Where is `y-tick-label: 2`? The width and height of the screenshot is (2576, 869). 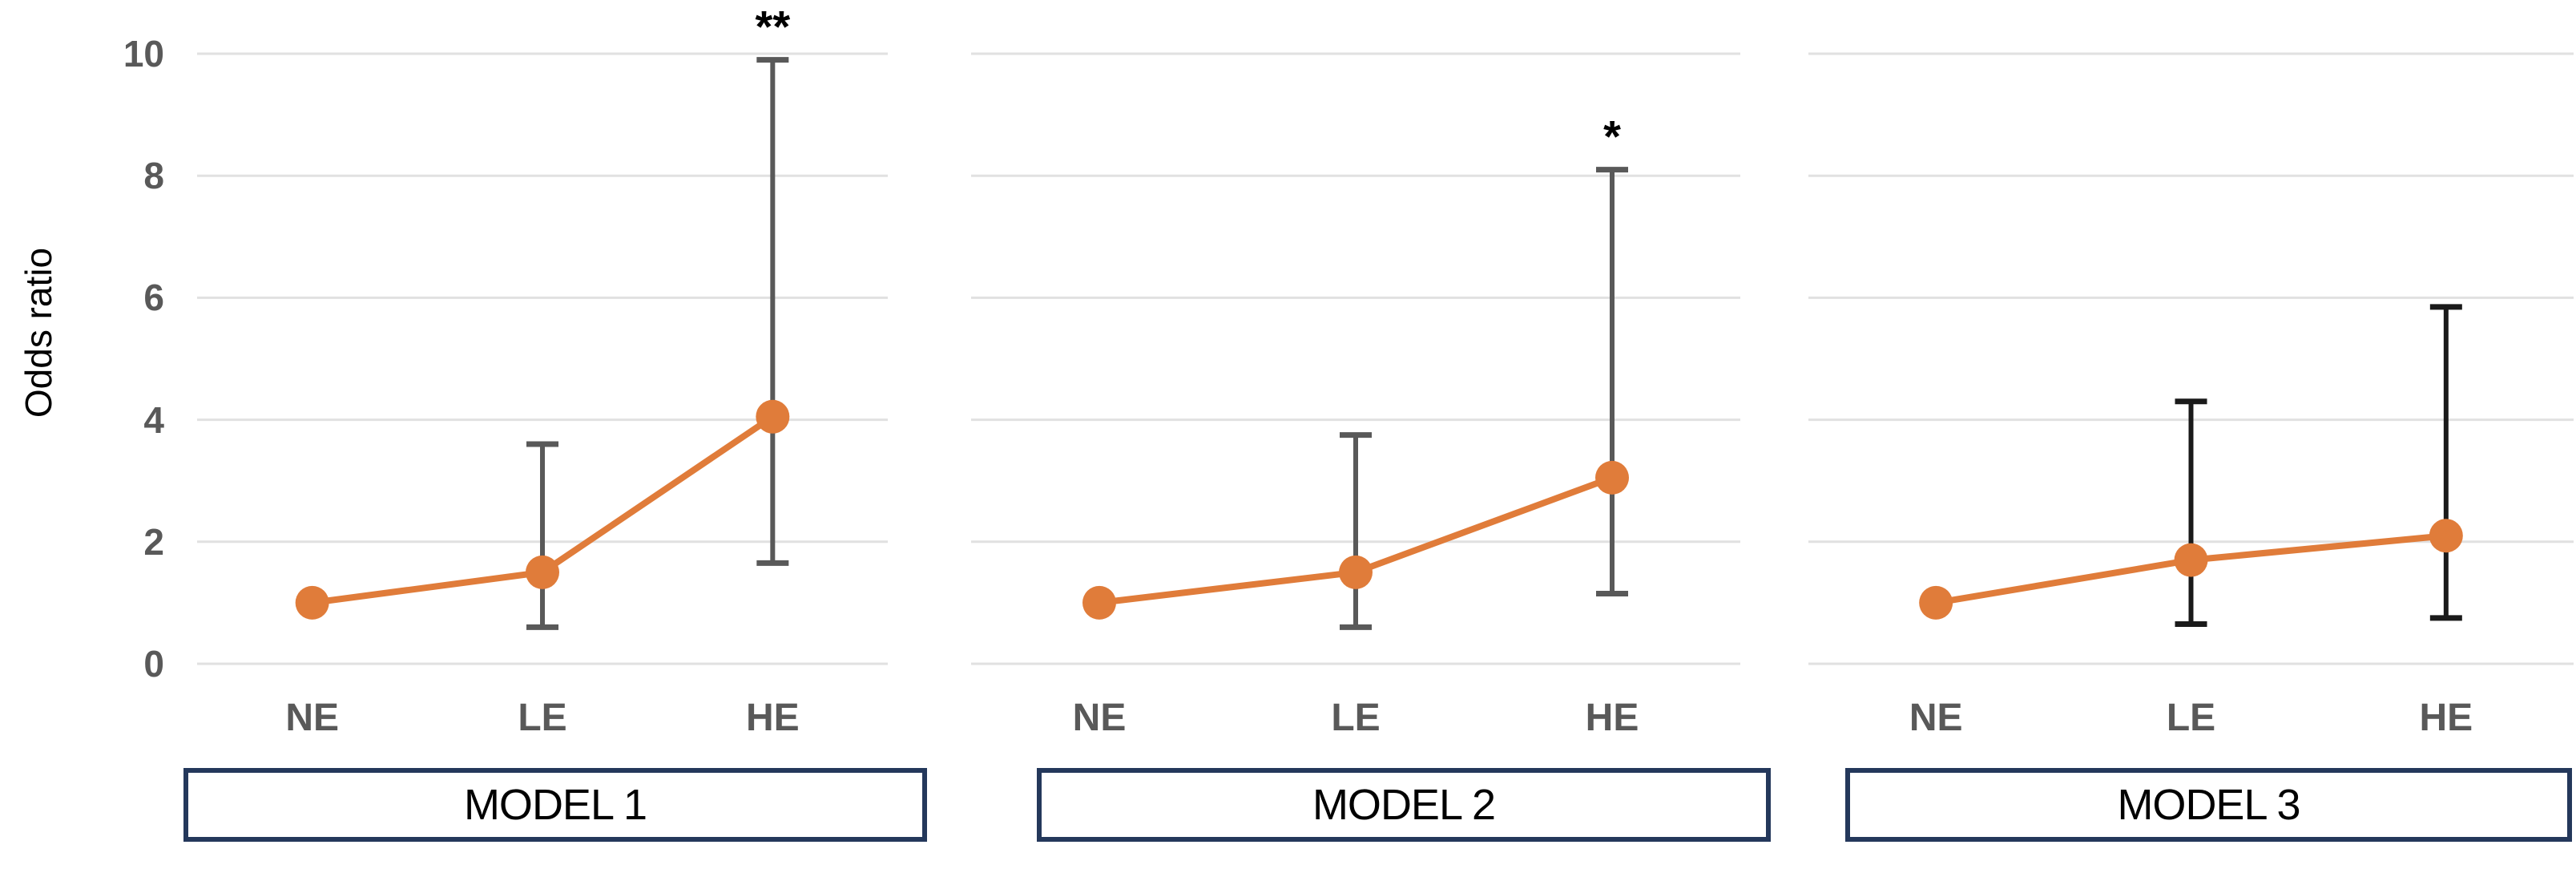
y-tick-label: 2 is located at coordinates (153, 541).